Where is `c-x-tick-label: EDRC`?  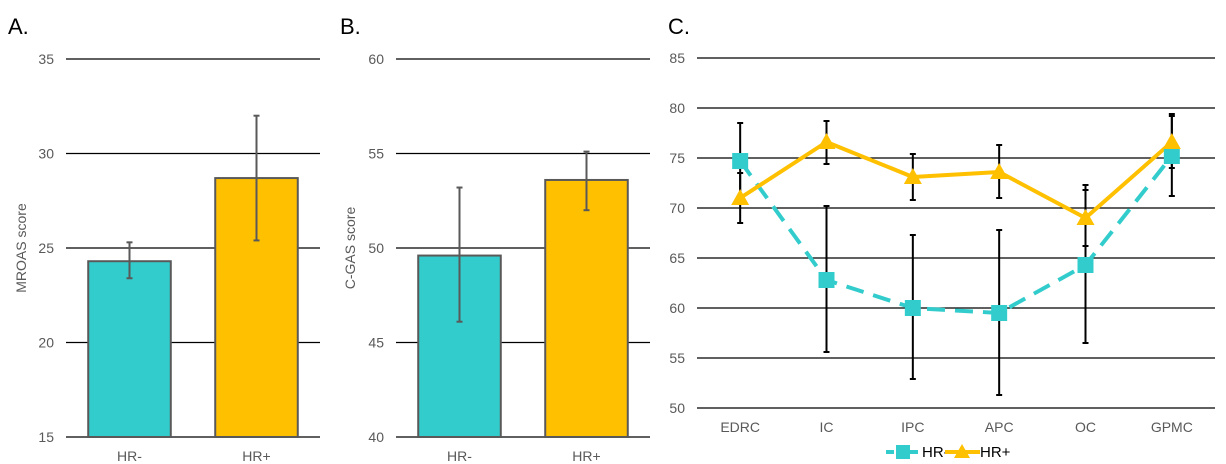 c-x-tick-label: EDRC is located at coordinates (740, 427).